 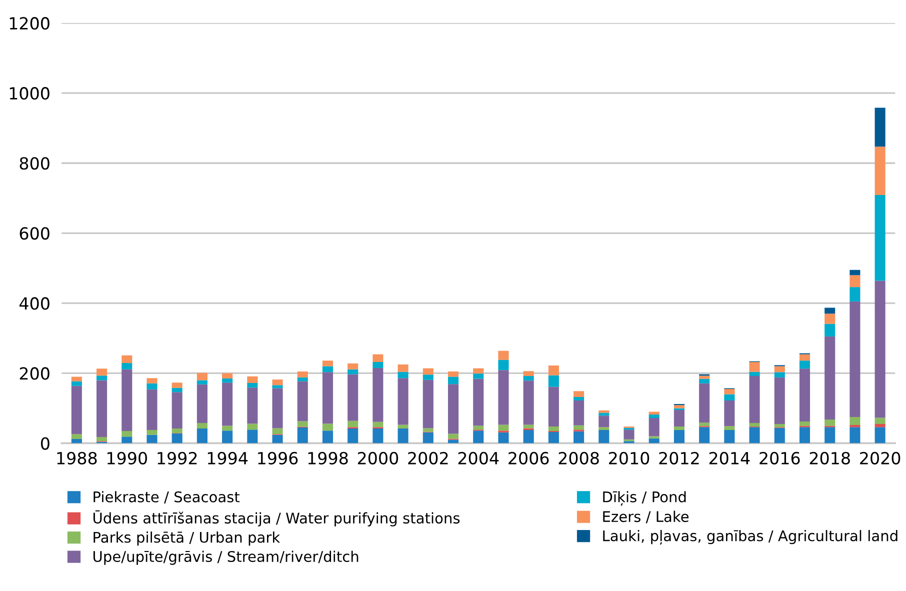 What do you see at coordinates (679, 458) in the screenshot?
I see `x-tick-label: 2012` at bounding box center [679, 458].